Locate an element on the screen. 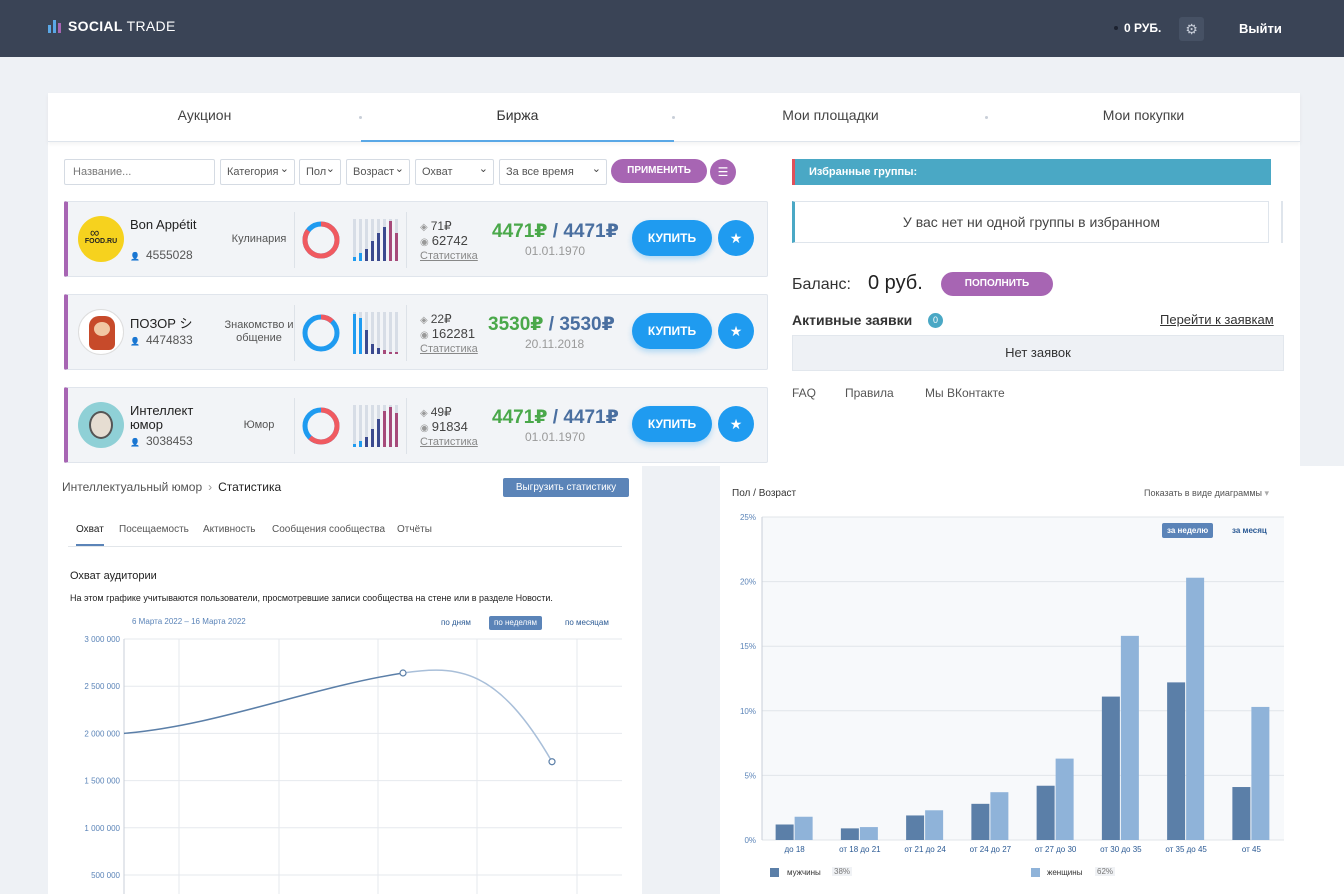 The height and width of the screenshot is (894, 1344). reach-select: Охват is located at coordinates (454, 171).